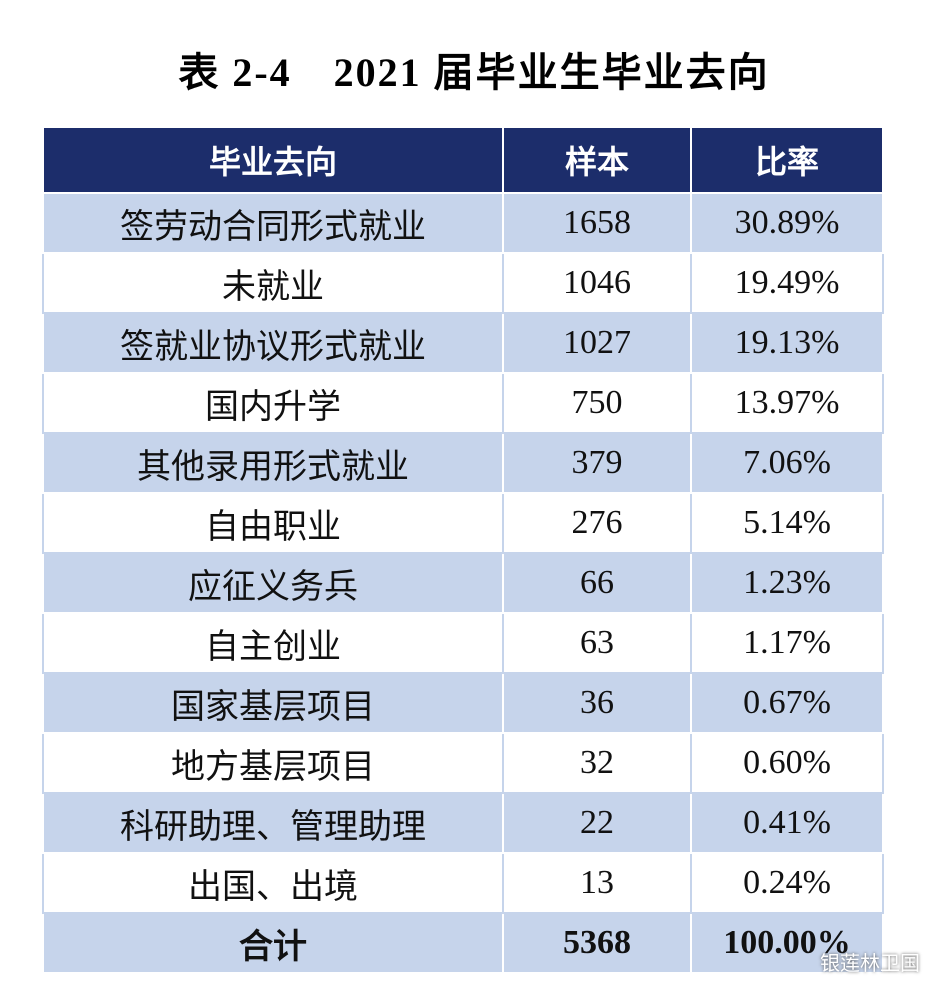 Image resolution: width=948 pixels, height=1006 pixels. What do you see at coordinates (273, 943) in the screenshot?
I see `table-cell: 合计` at bounding box center [273, 943].